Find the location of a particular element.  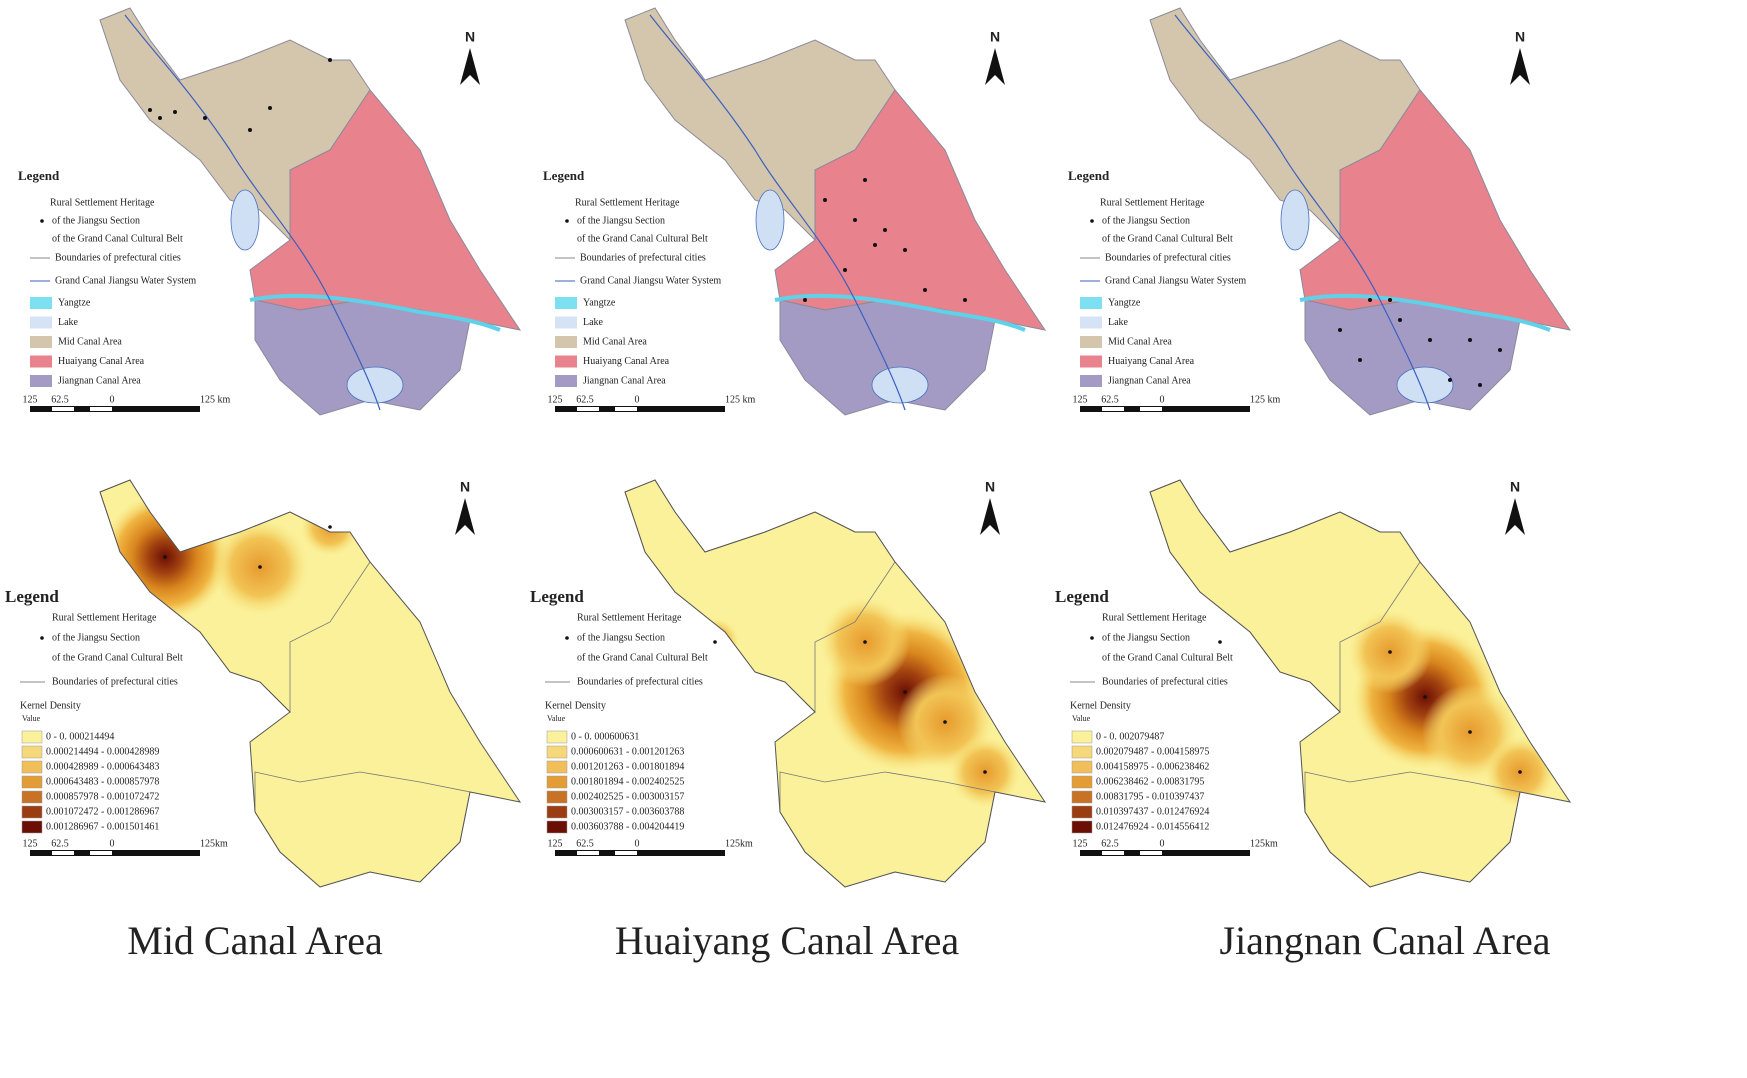

scale-label: 125 km is located at coordinates (1265, 399).